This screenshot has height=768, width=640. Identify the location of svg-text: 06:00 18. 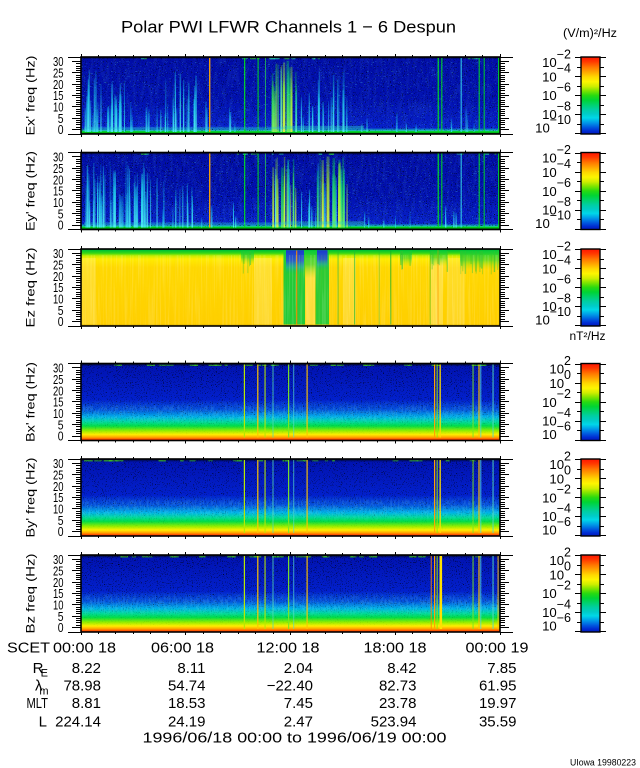
(182, 647).